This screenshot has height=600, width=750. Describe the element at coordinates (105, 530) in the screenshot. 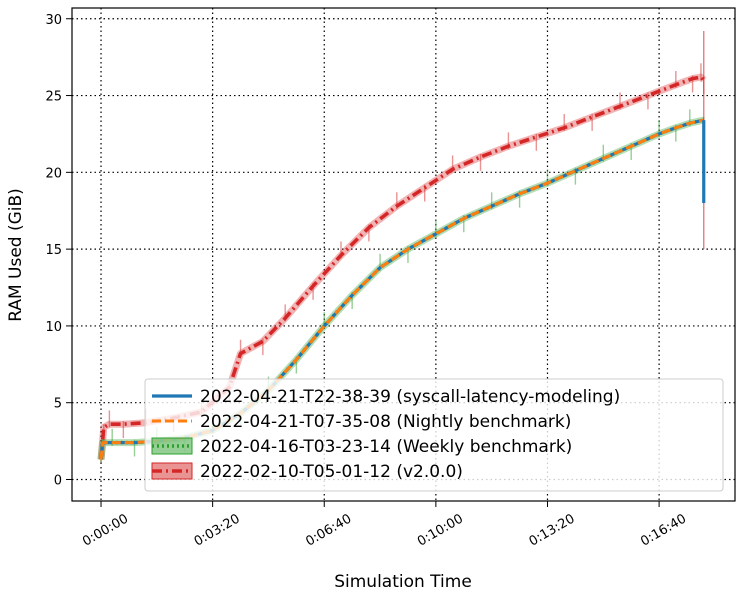

I see `x-tick-label: 0:00:00` at that location.